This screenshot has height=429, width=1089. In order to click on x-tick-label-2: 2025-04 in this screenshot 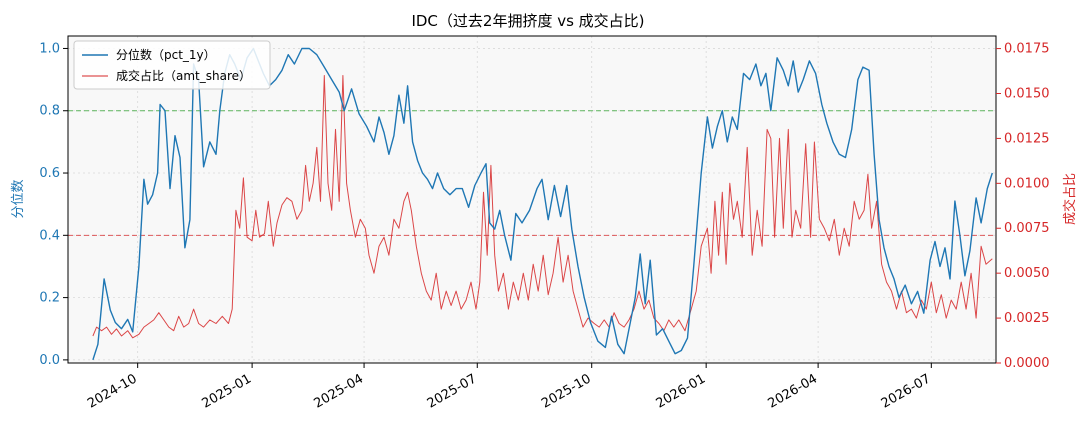, I will do `click(339, 391)`.